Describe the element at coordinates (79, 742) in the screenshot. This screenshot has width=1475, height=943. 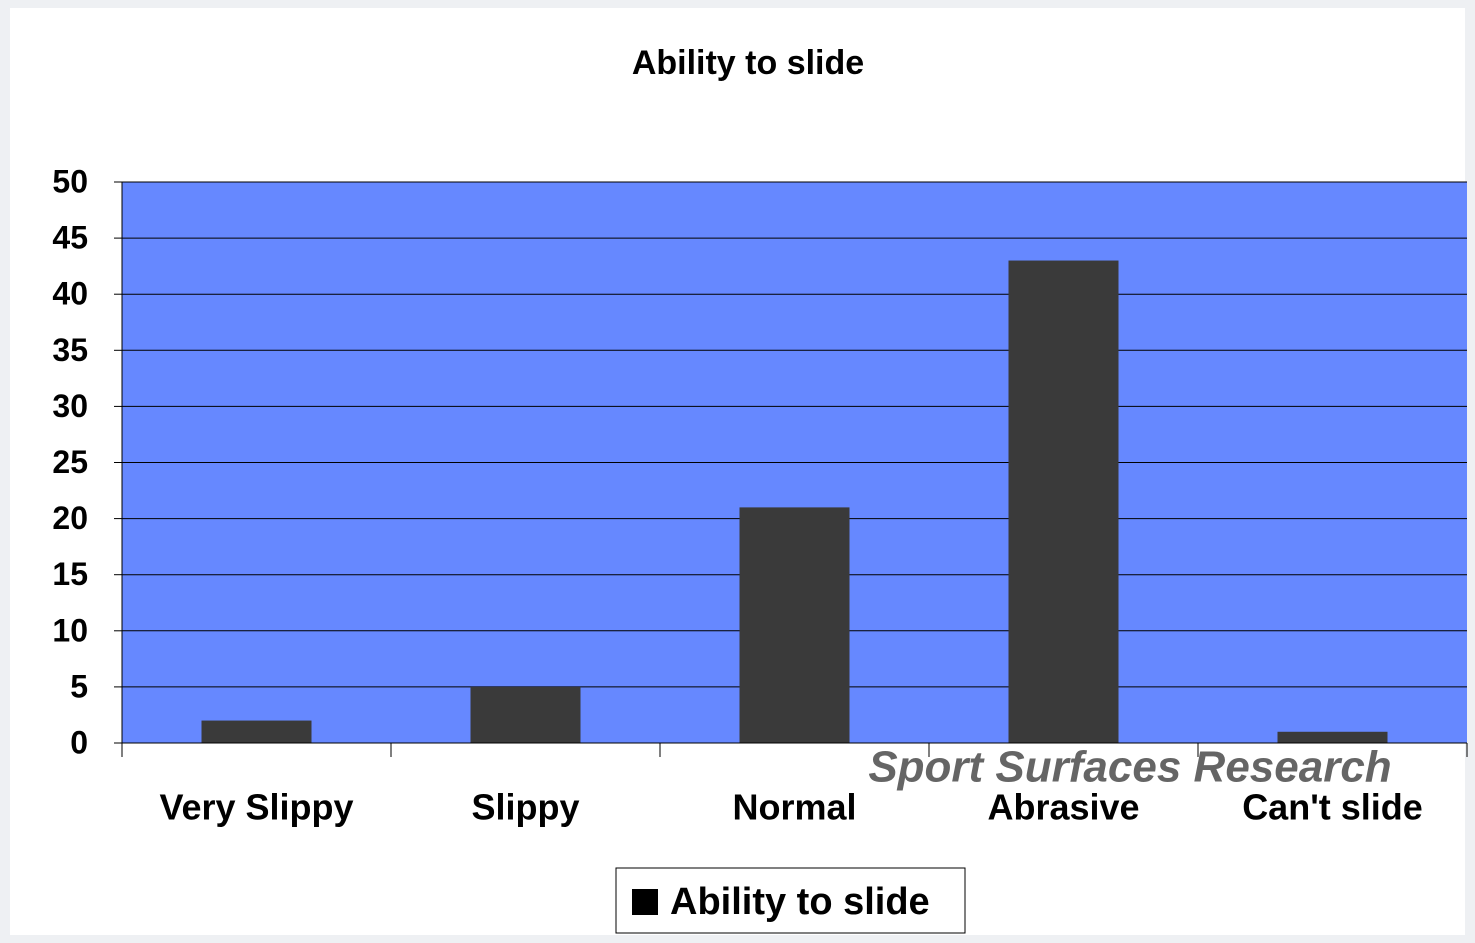
I see `y-tick-label: 0` at that location.